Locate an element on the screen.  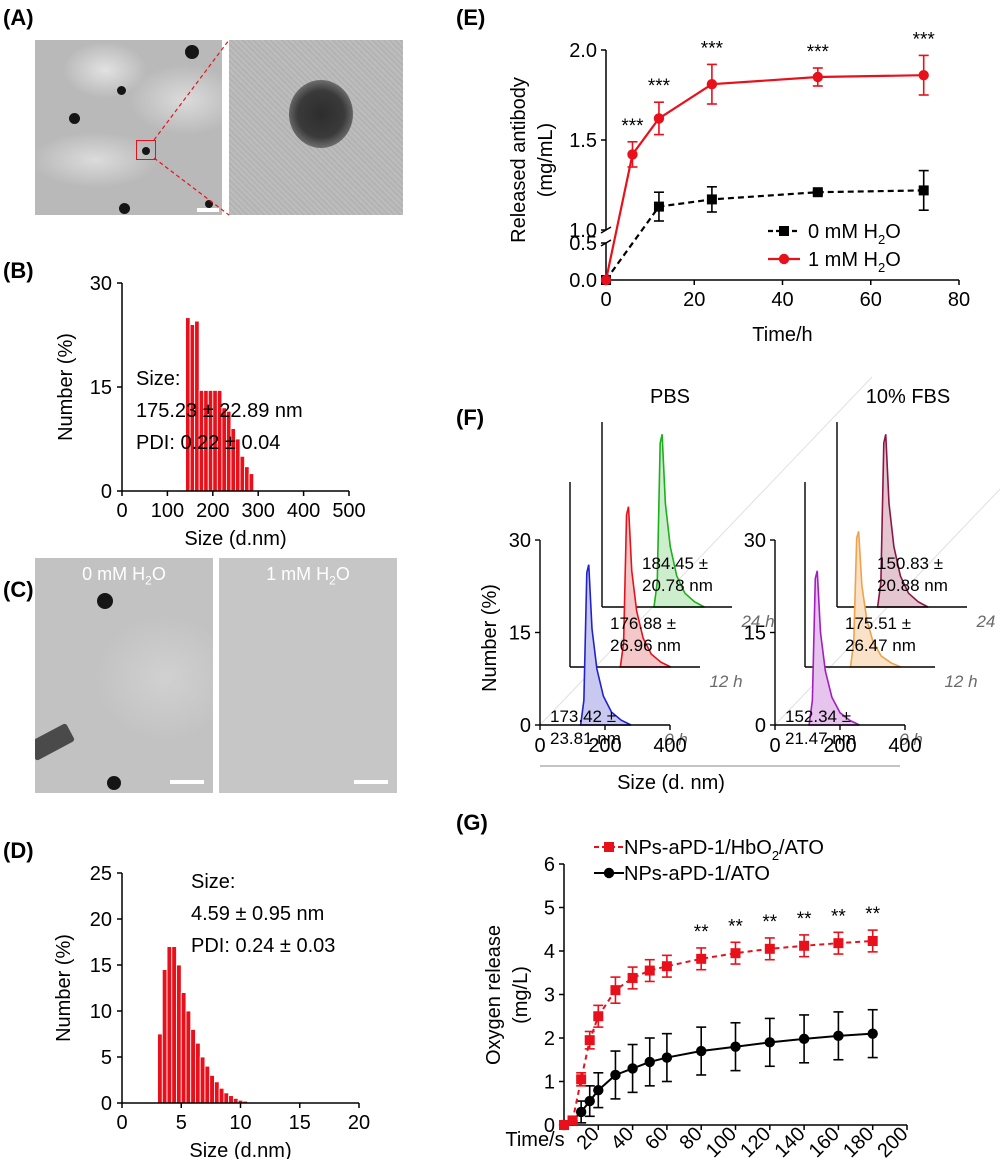
distribution-size-label: 150.83 ± is located at coordinates (910, 563).